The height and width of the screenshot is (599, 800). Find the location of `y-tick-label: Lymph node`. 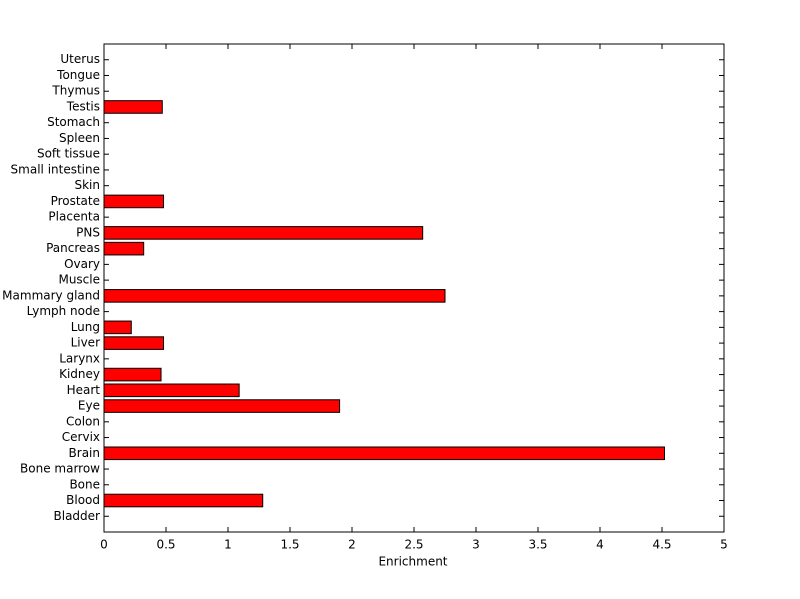

y-tick-label: Lymph node is located at coordinates (63, 311).